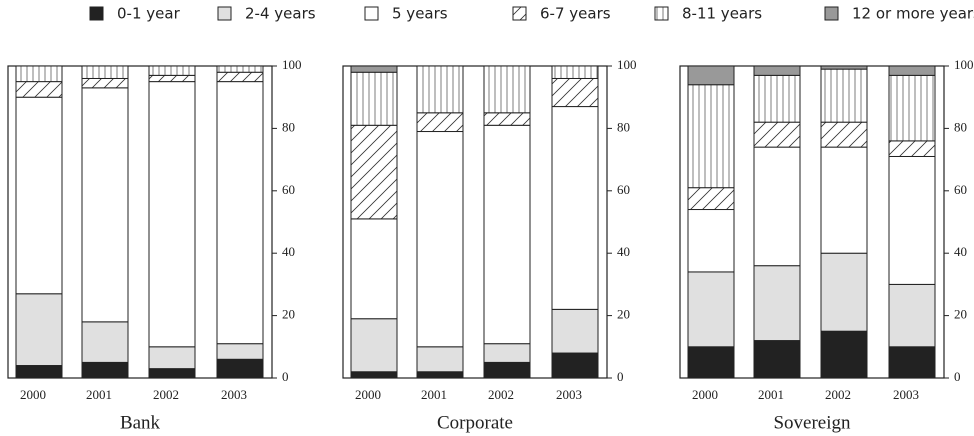 This screenshot has height=436, width=974. What do you see at coordinates (420, 14) in the screenshot?
I see `legend-label: 5 years` at bounding box center [420, 14].